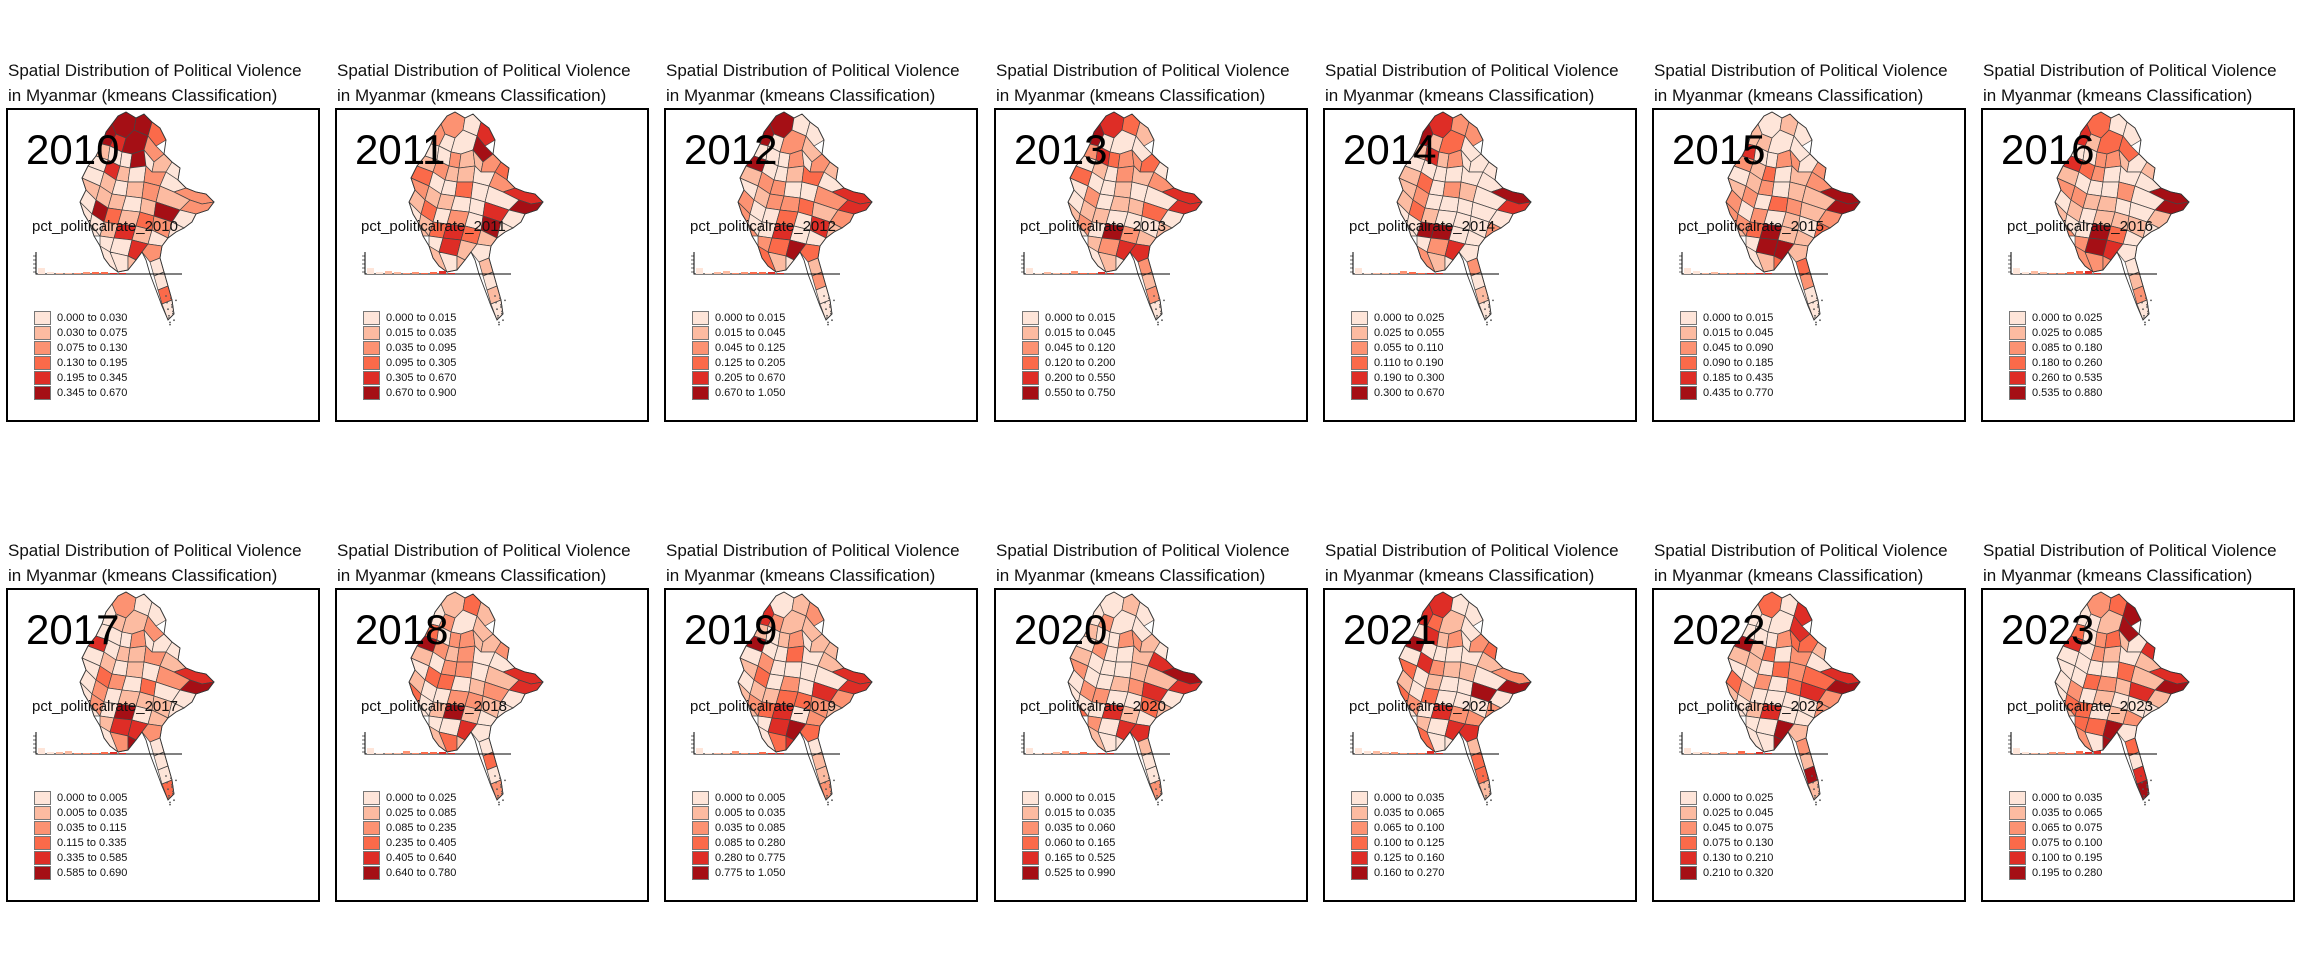  What do you see at coordinates (2067, 797) in the screenshot?
I see `legend-label: 0.000 to 0.035` at bounding box center [2067, 797].